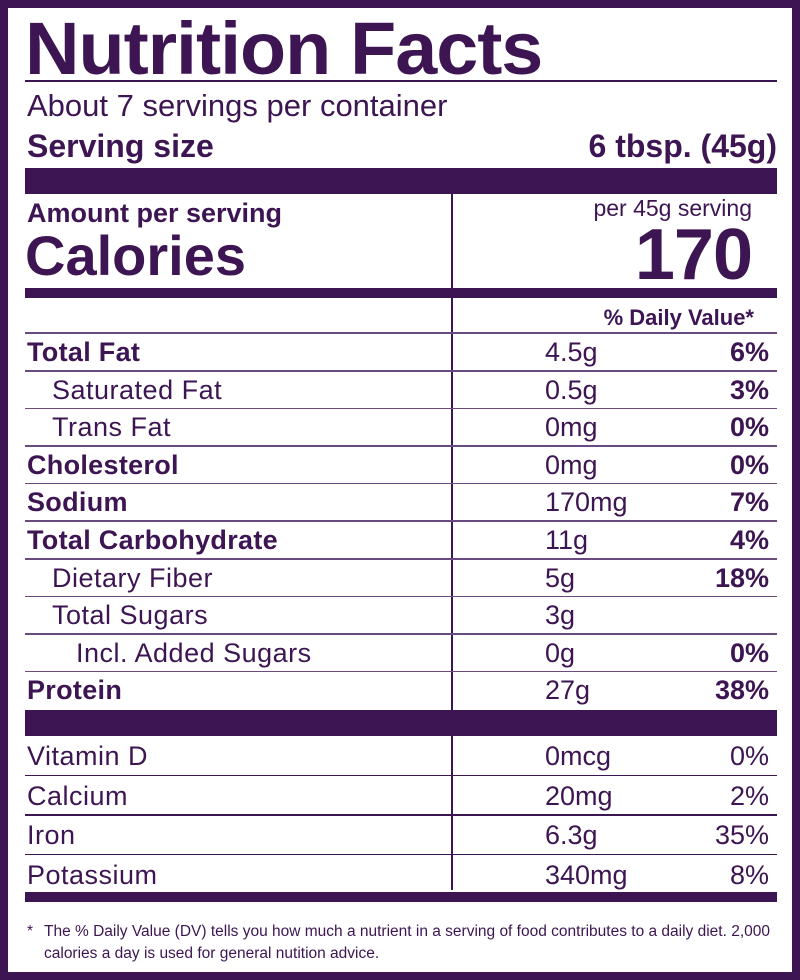 This screenshot has width=800, height=980. Describe the element at coordinates (568, 690) in the screenshot. I see `nutrient-amount: 27g` at that location.